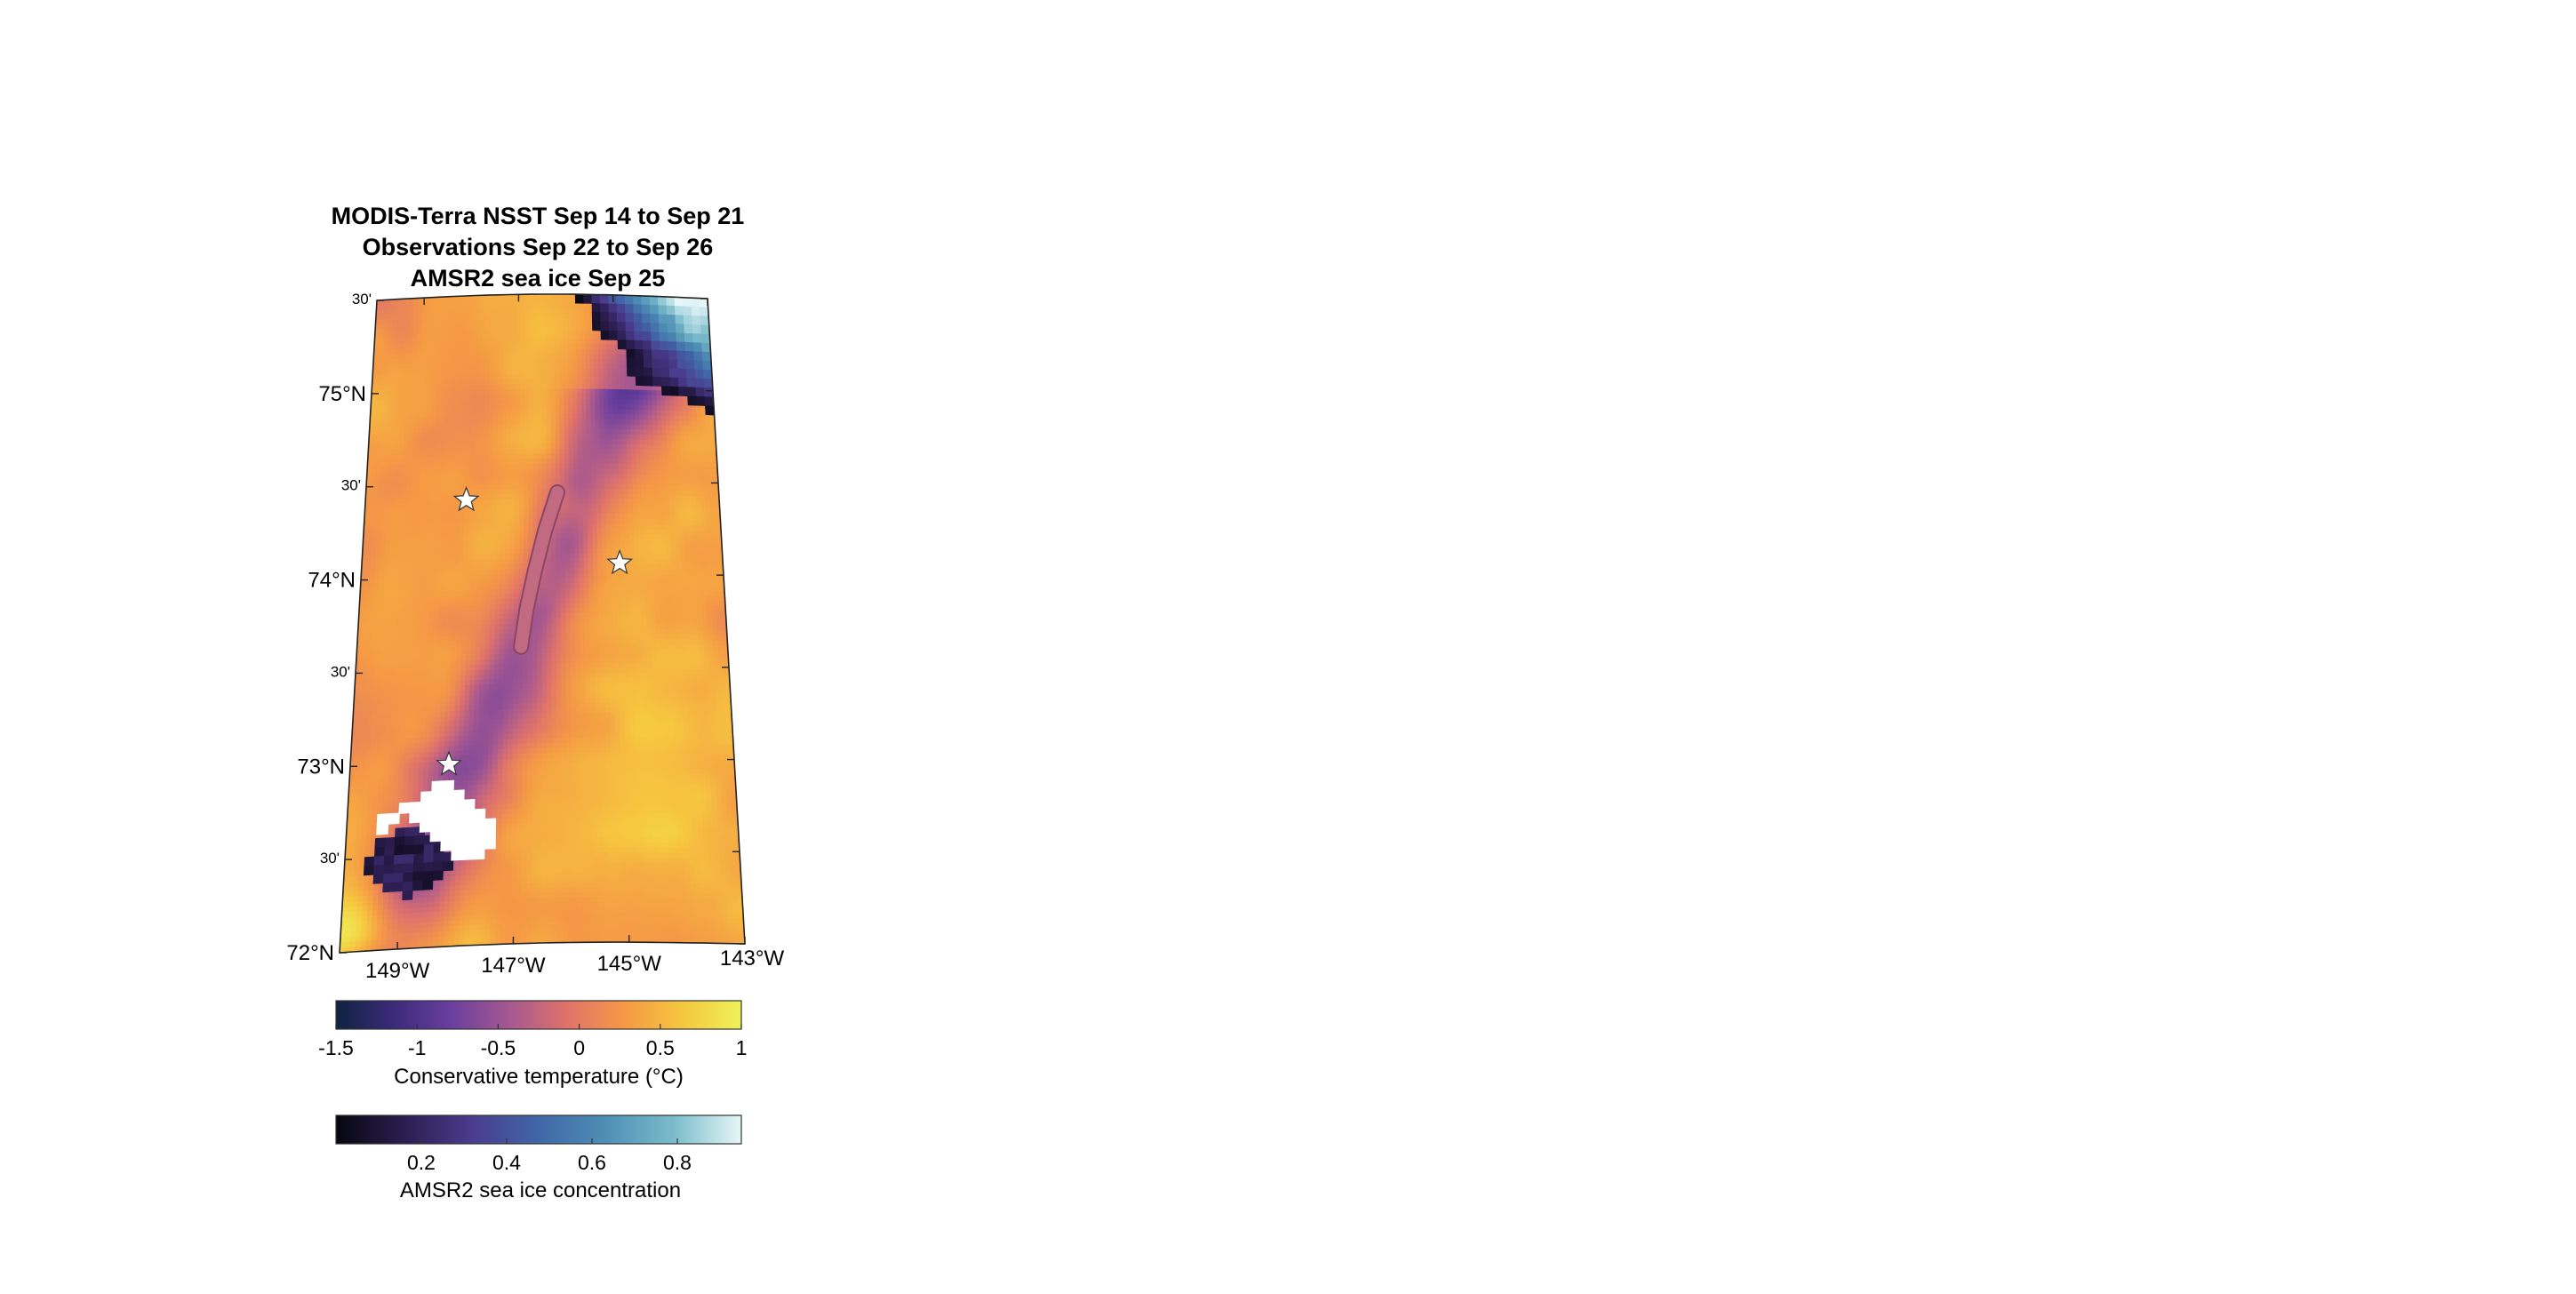 The height and width of the screenshot is (1294, 2576). I want to click on station-markers, so click(535, 631).